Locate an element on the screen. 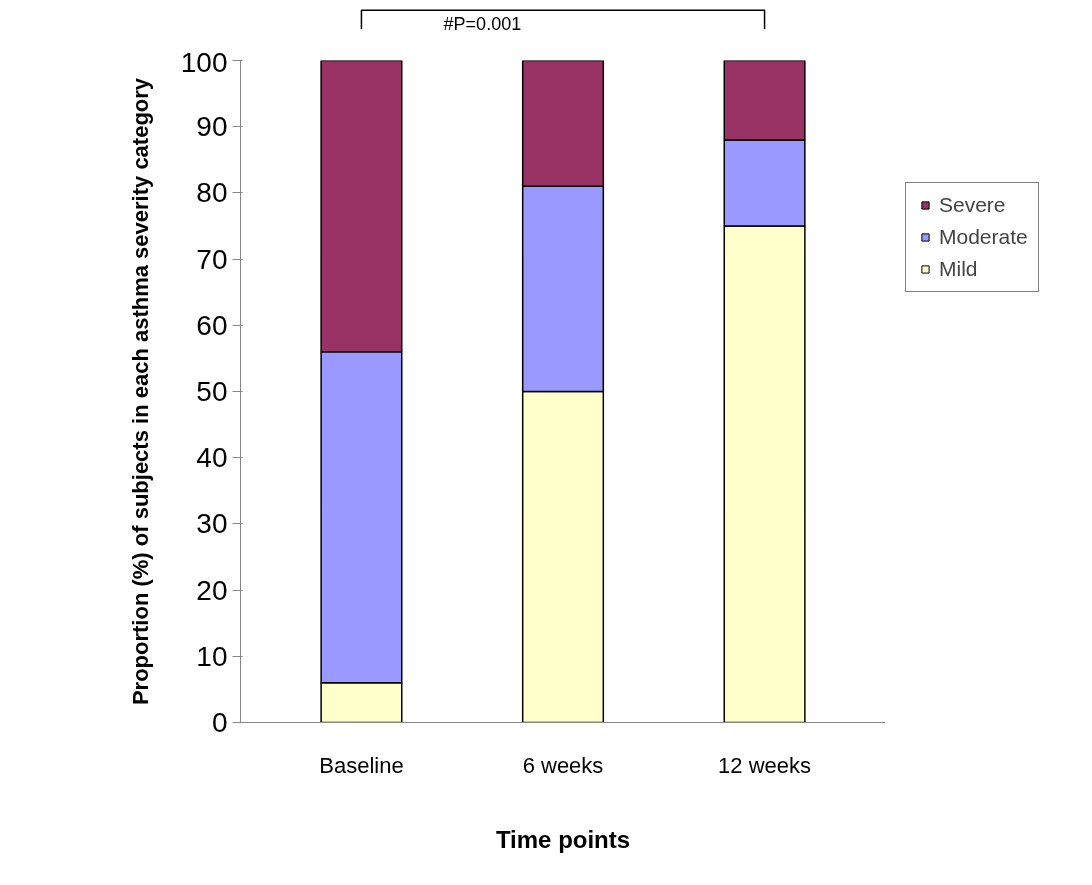 This screenshot has height=885, width=1092. x-tick-label: 12 weeks is located at coordinates (765, 765).